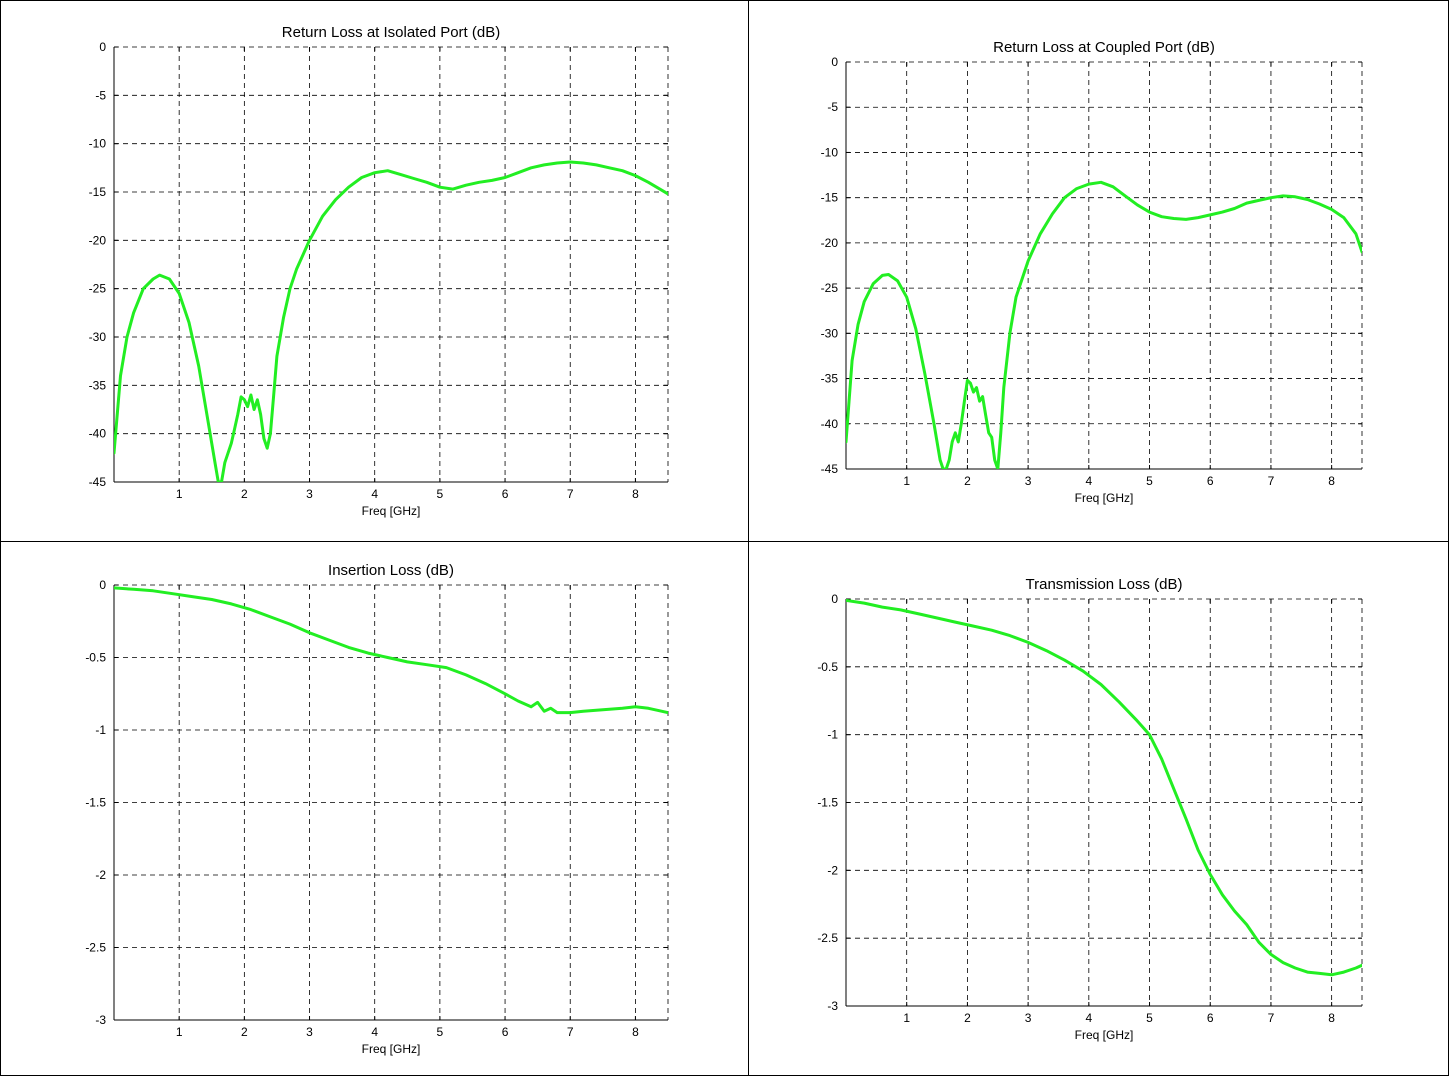 The width and height of the screenshot is (1449, 1076). What do you see at coordinates (1104, 584) in the screenshot?
I see `chart-title: Transmission Loss (dB)` at bounding box center [1104, 584].